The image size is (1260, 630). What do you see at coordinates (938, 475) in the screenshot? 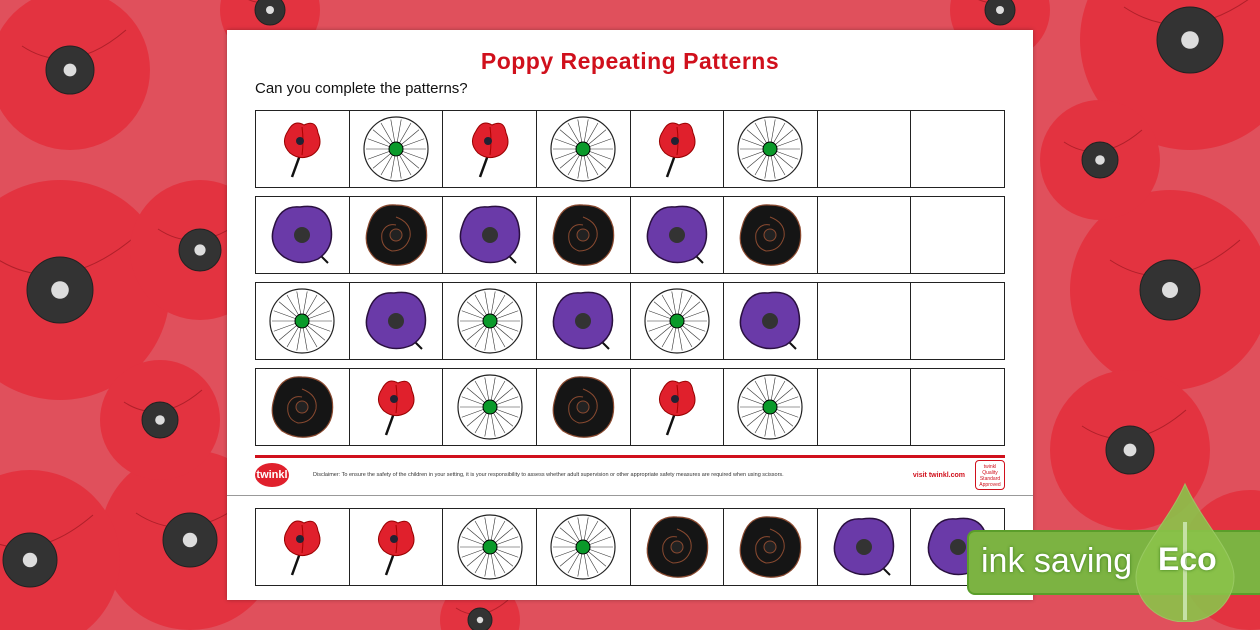
I see `visit-link: visit twinkl.com` at bounding box center [938, 475].